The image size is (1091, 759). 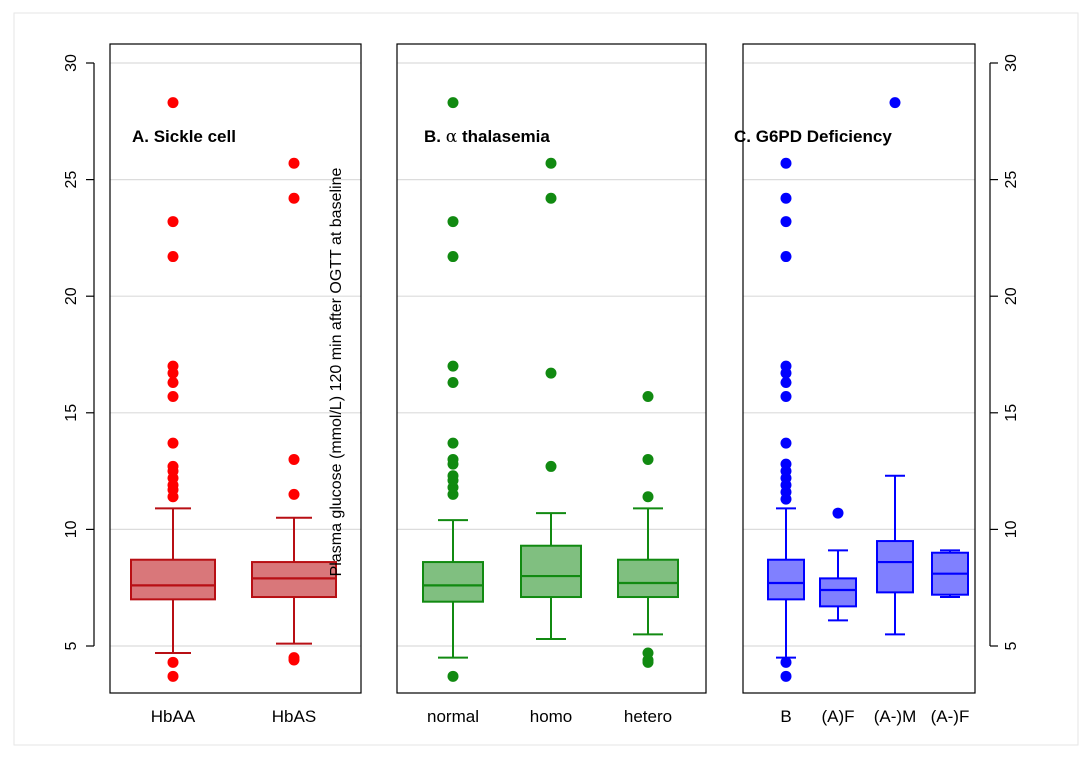 What do you see at coordinates (1011, 413) in the screenshot?
I see `right-tick-label-2: 15` at bounding box center [1011, 413].